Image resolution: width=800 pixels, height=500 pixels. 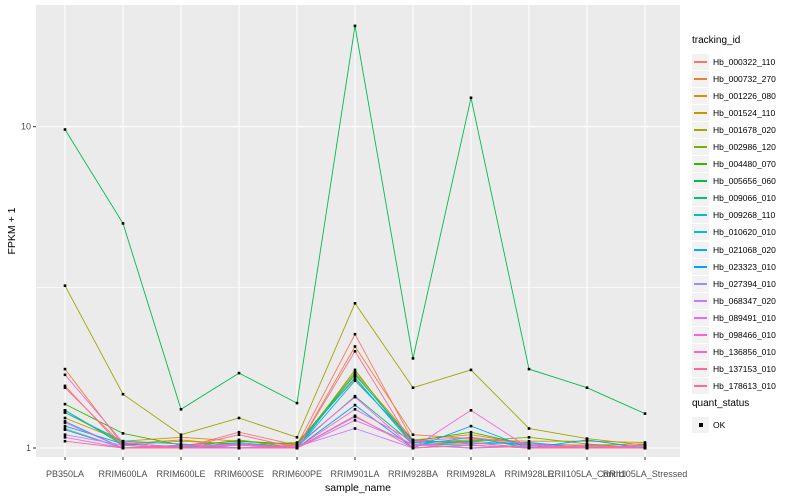 I want to click on x-tick-label: RRIM600LE, so click(x=180, y=474).